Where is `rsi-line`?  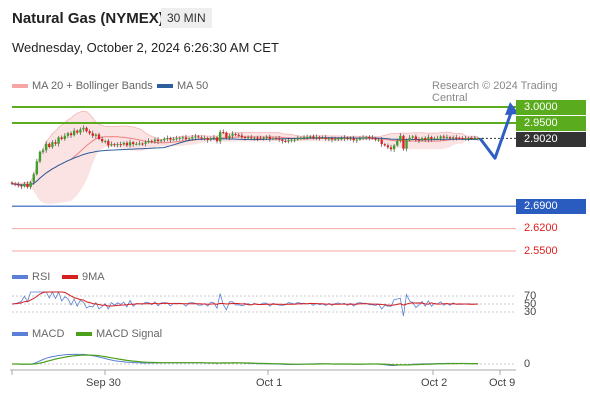
rsi-line is located at coordinates (244, 303).